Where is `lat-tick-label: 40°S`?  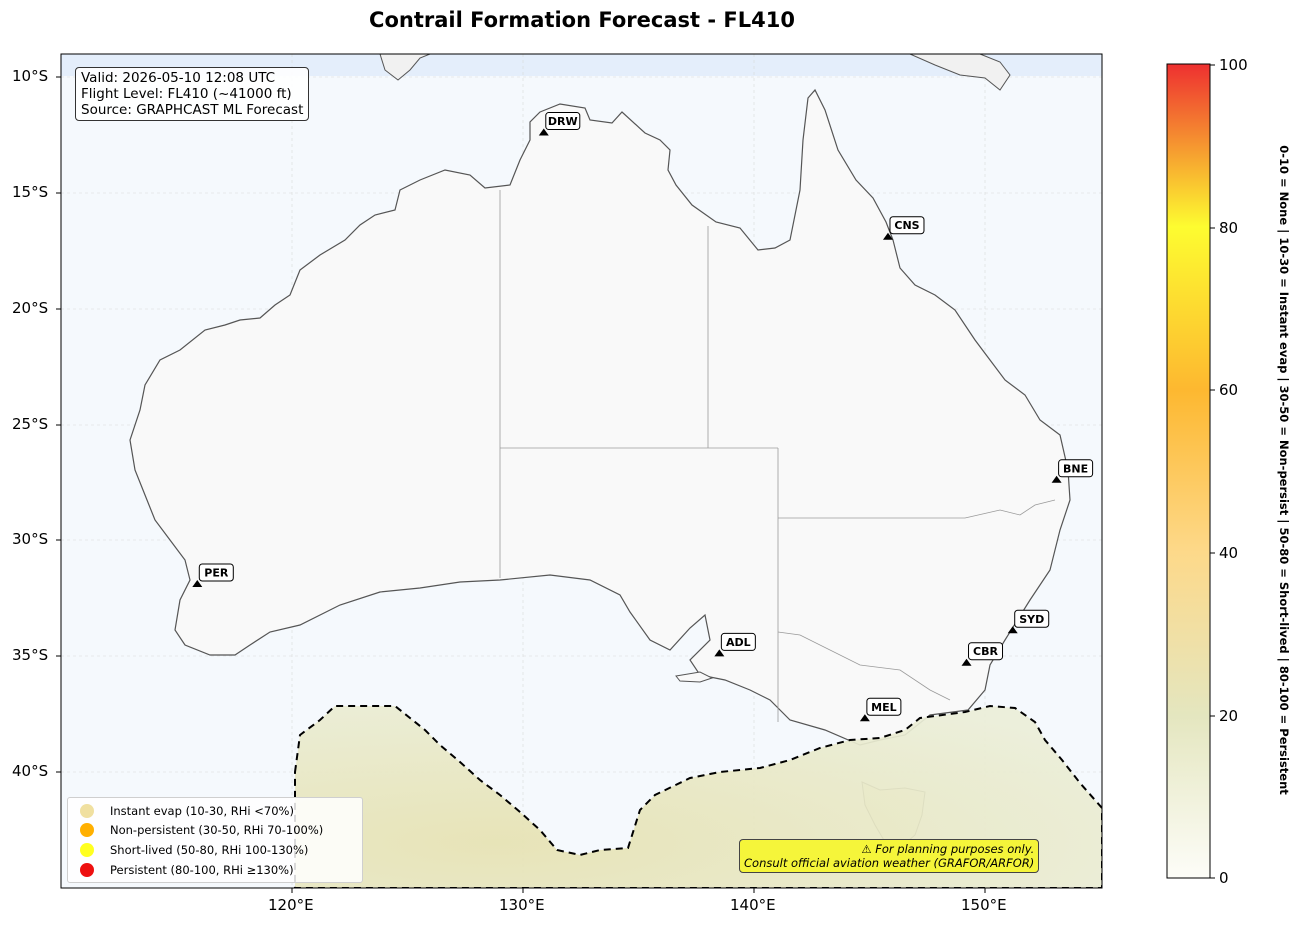
lat-tick-label: 40°S is located at coordinates (30, 771).